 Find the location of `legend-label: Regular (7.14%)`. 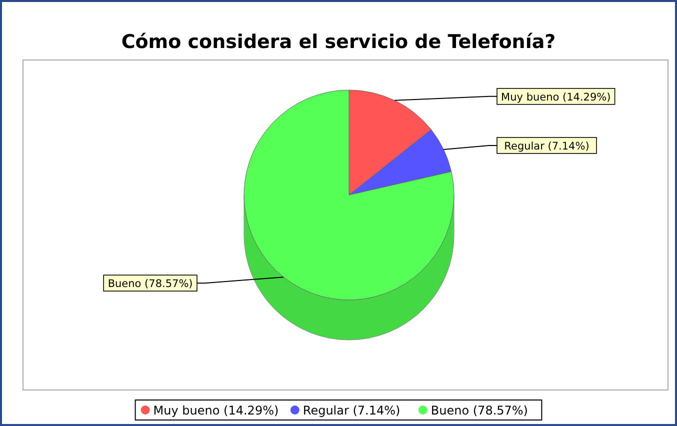

legend-label: Regular (7.14%) is located at coordinates (351, 411).